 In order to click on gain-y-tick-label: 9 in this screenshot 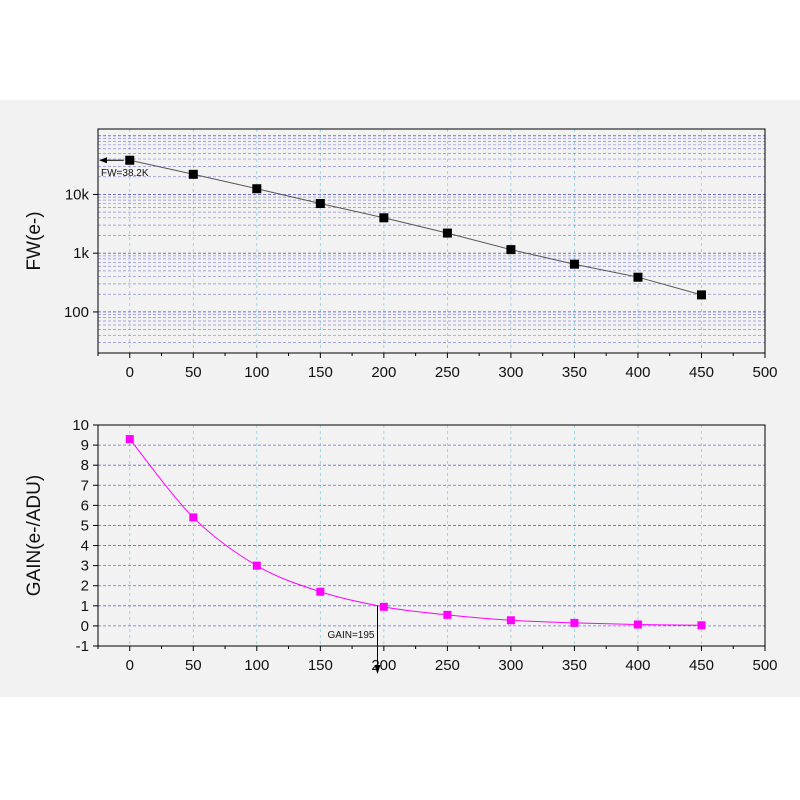, I will do `click(85, 445)`.